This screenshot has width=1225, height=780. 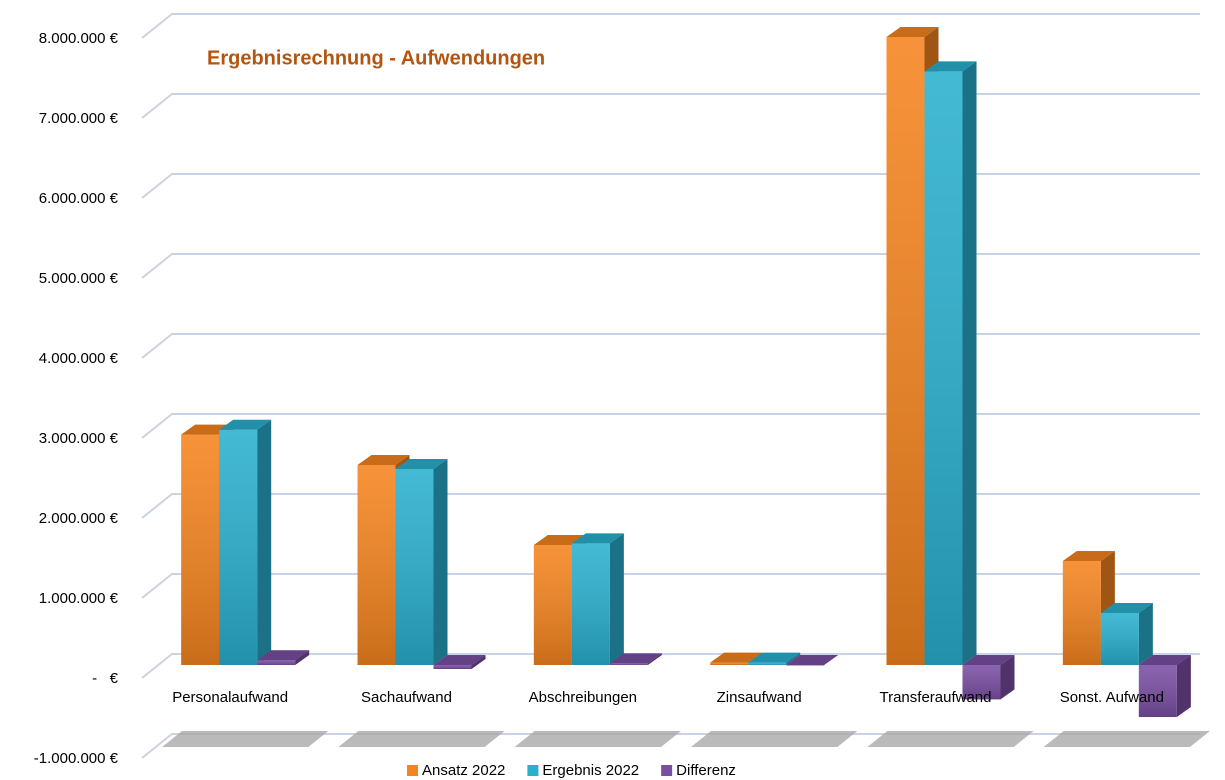 What do you see at coordinates (79, 198) in the screenshot?
I see `y-tick-label: 6.000.000 €` at bounding box center [79, 198].